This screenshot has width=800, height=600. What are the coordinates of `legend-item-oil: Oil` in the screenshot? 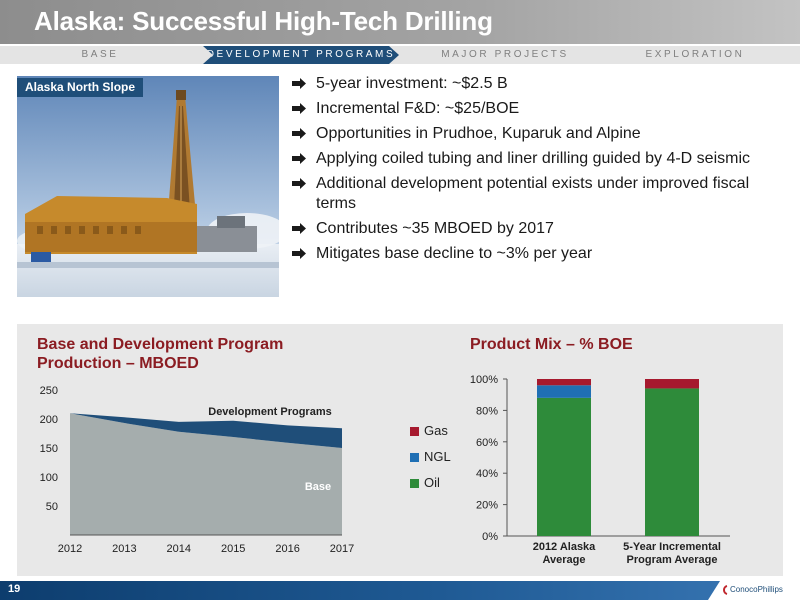 It's located at (430, 488).